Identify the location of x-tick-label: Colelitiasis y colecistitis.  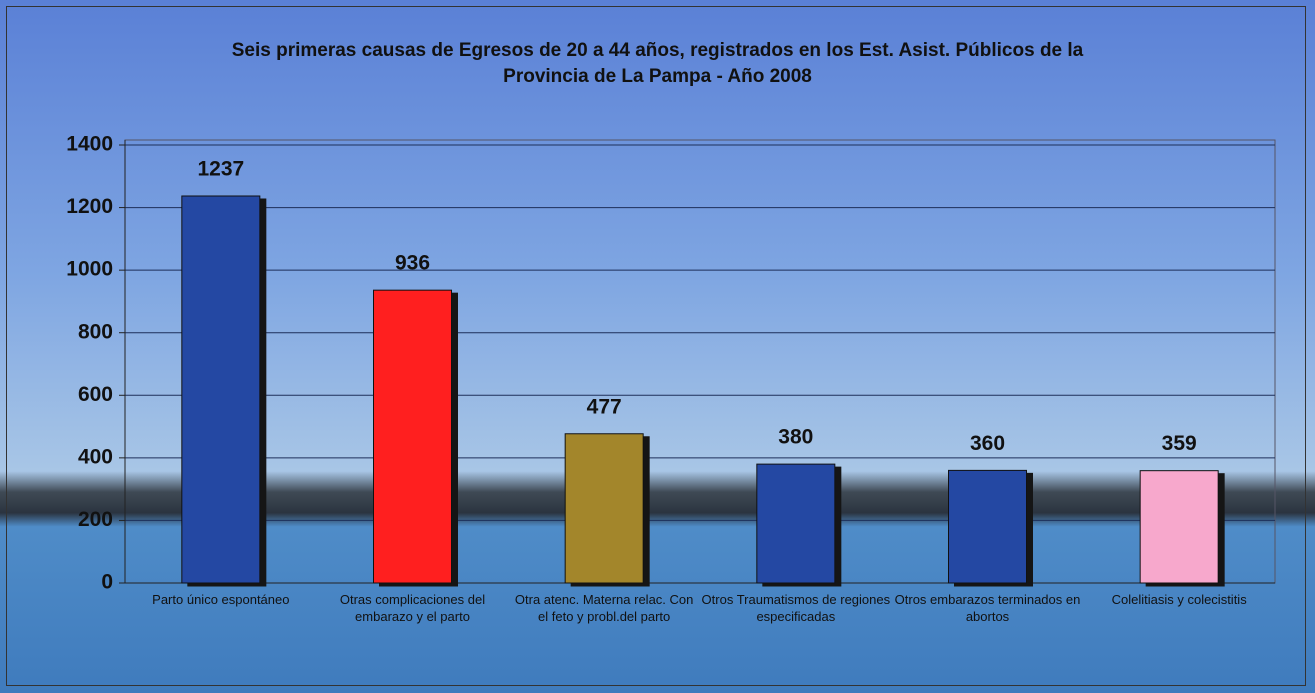
(1179, 599).